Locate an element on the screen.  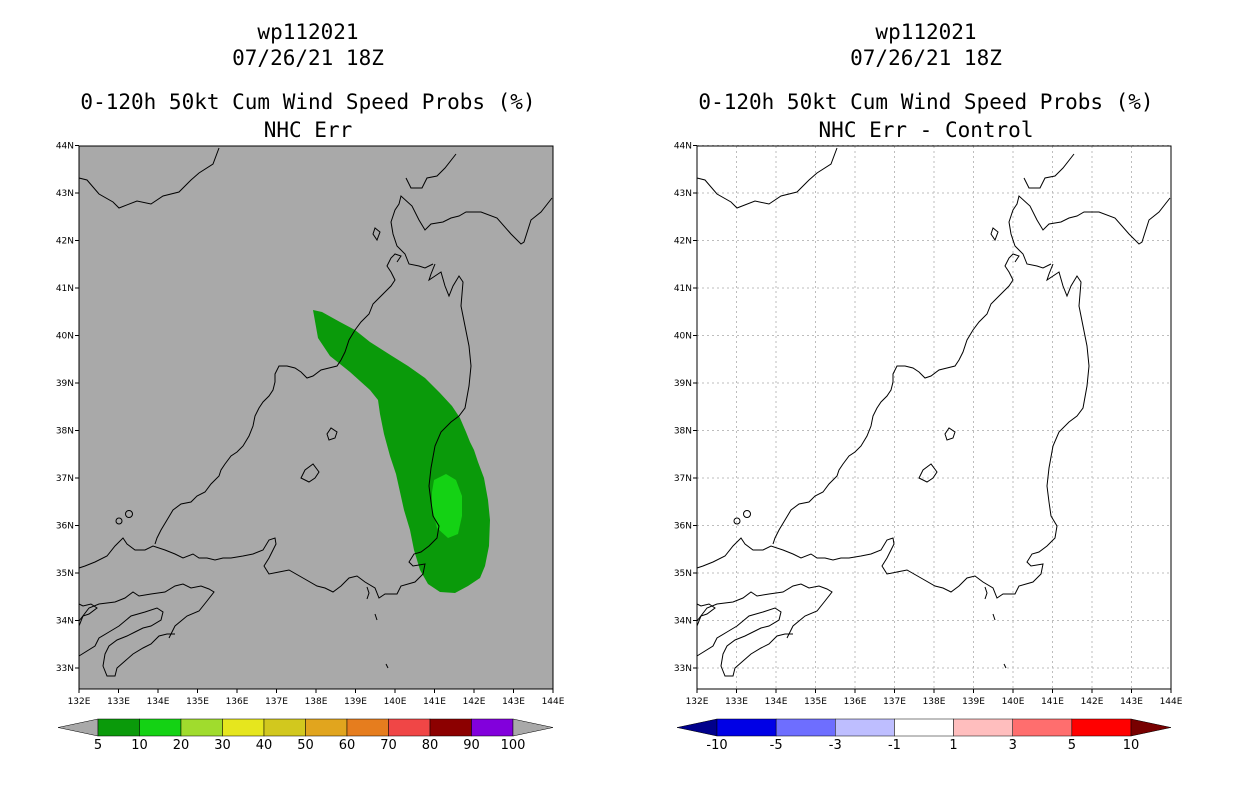
right-lon-label: 143E is located at coordinates (1131, 702).